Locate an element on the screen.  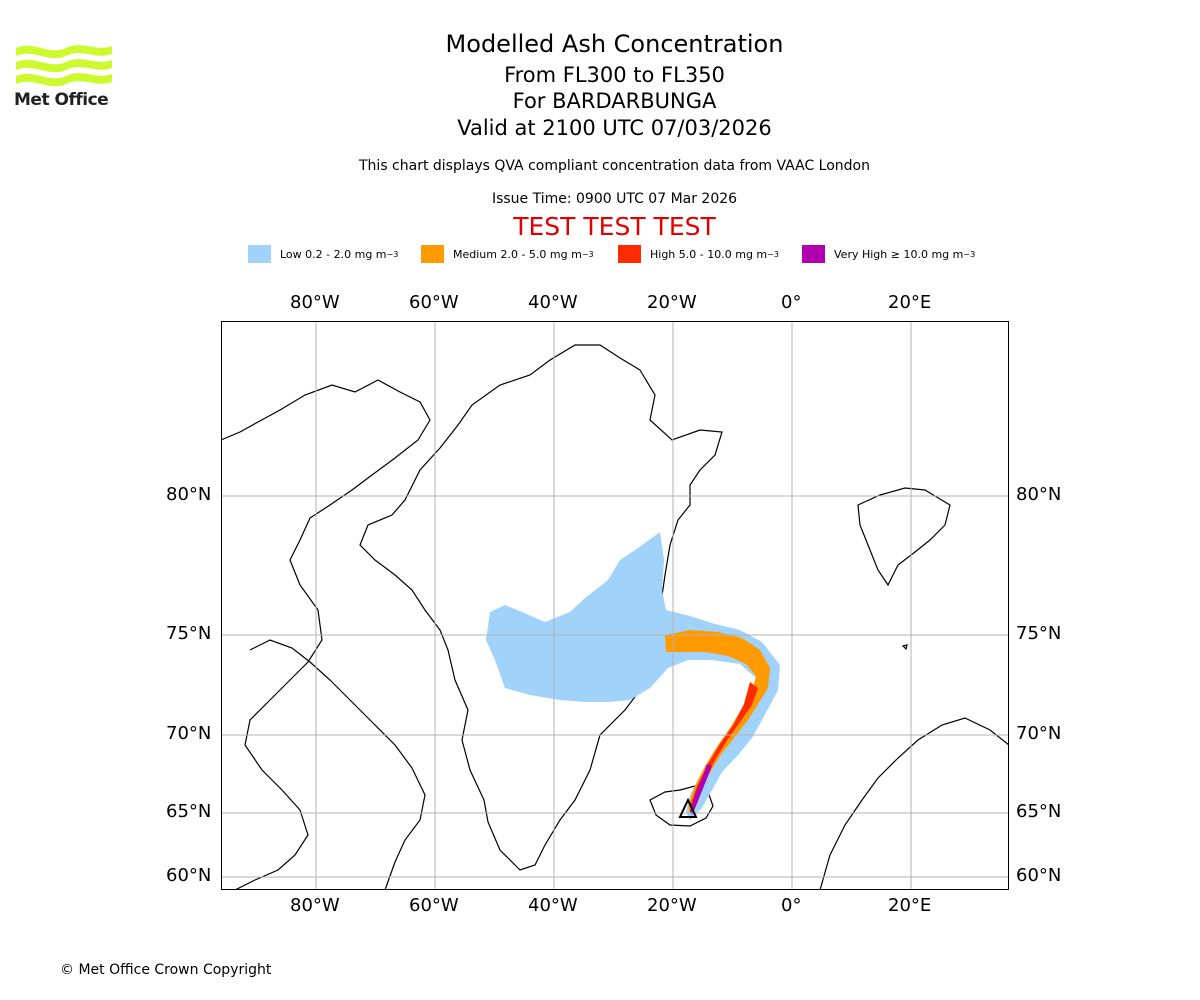
lon-tick-bottom-0: 0° is located at coordinates (791, 905).